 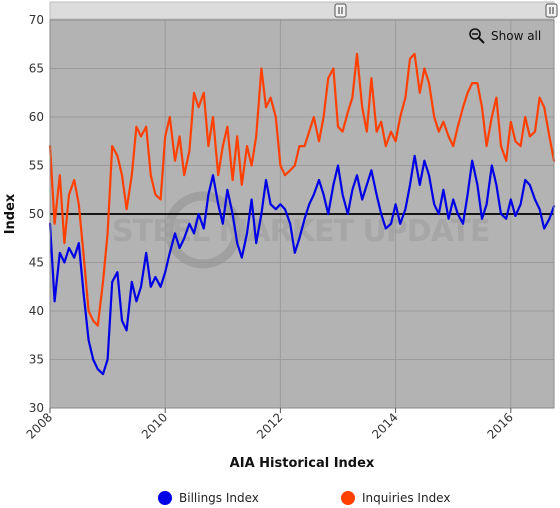 I want to click on legend-label: Inquiries Index, so click(x=406, y=498).